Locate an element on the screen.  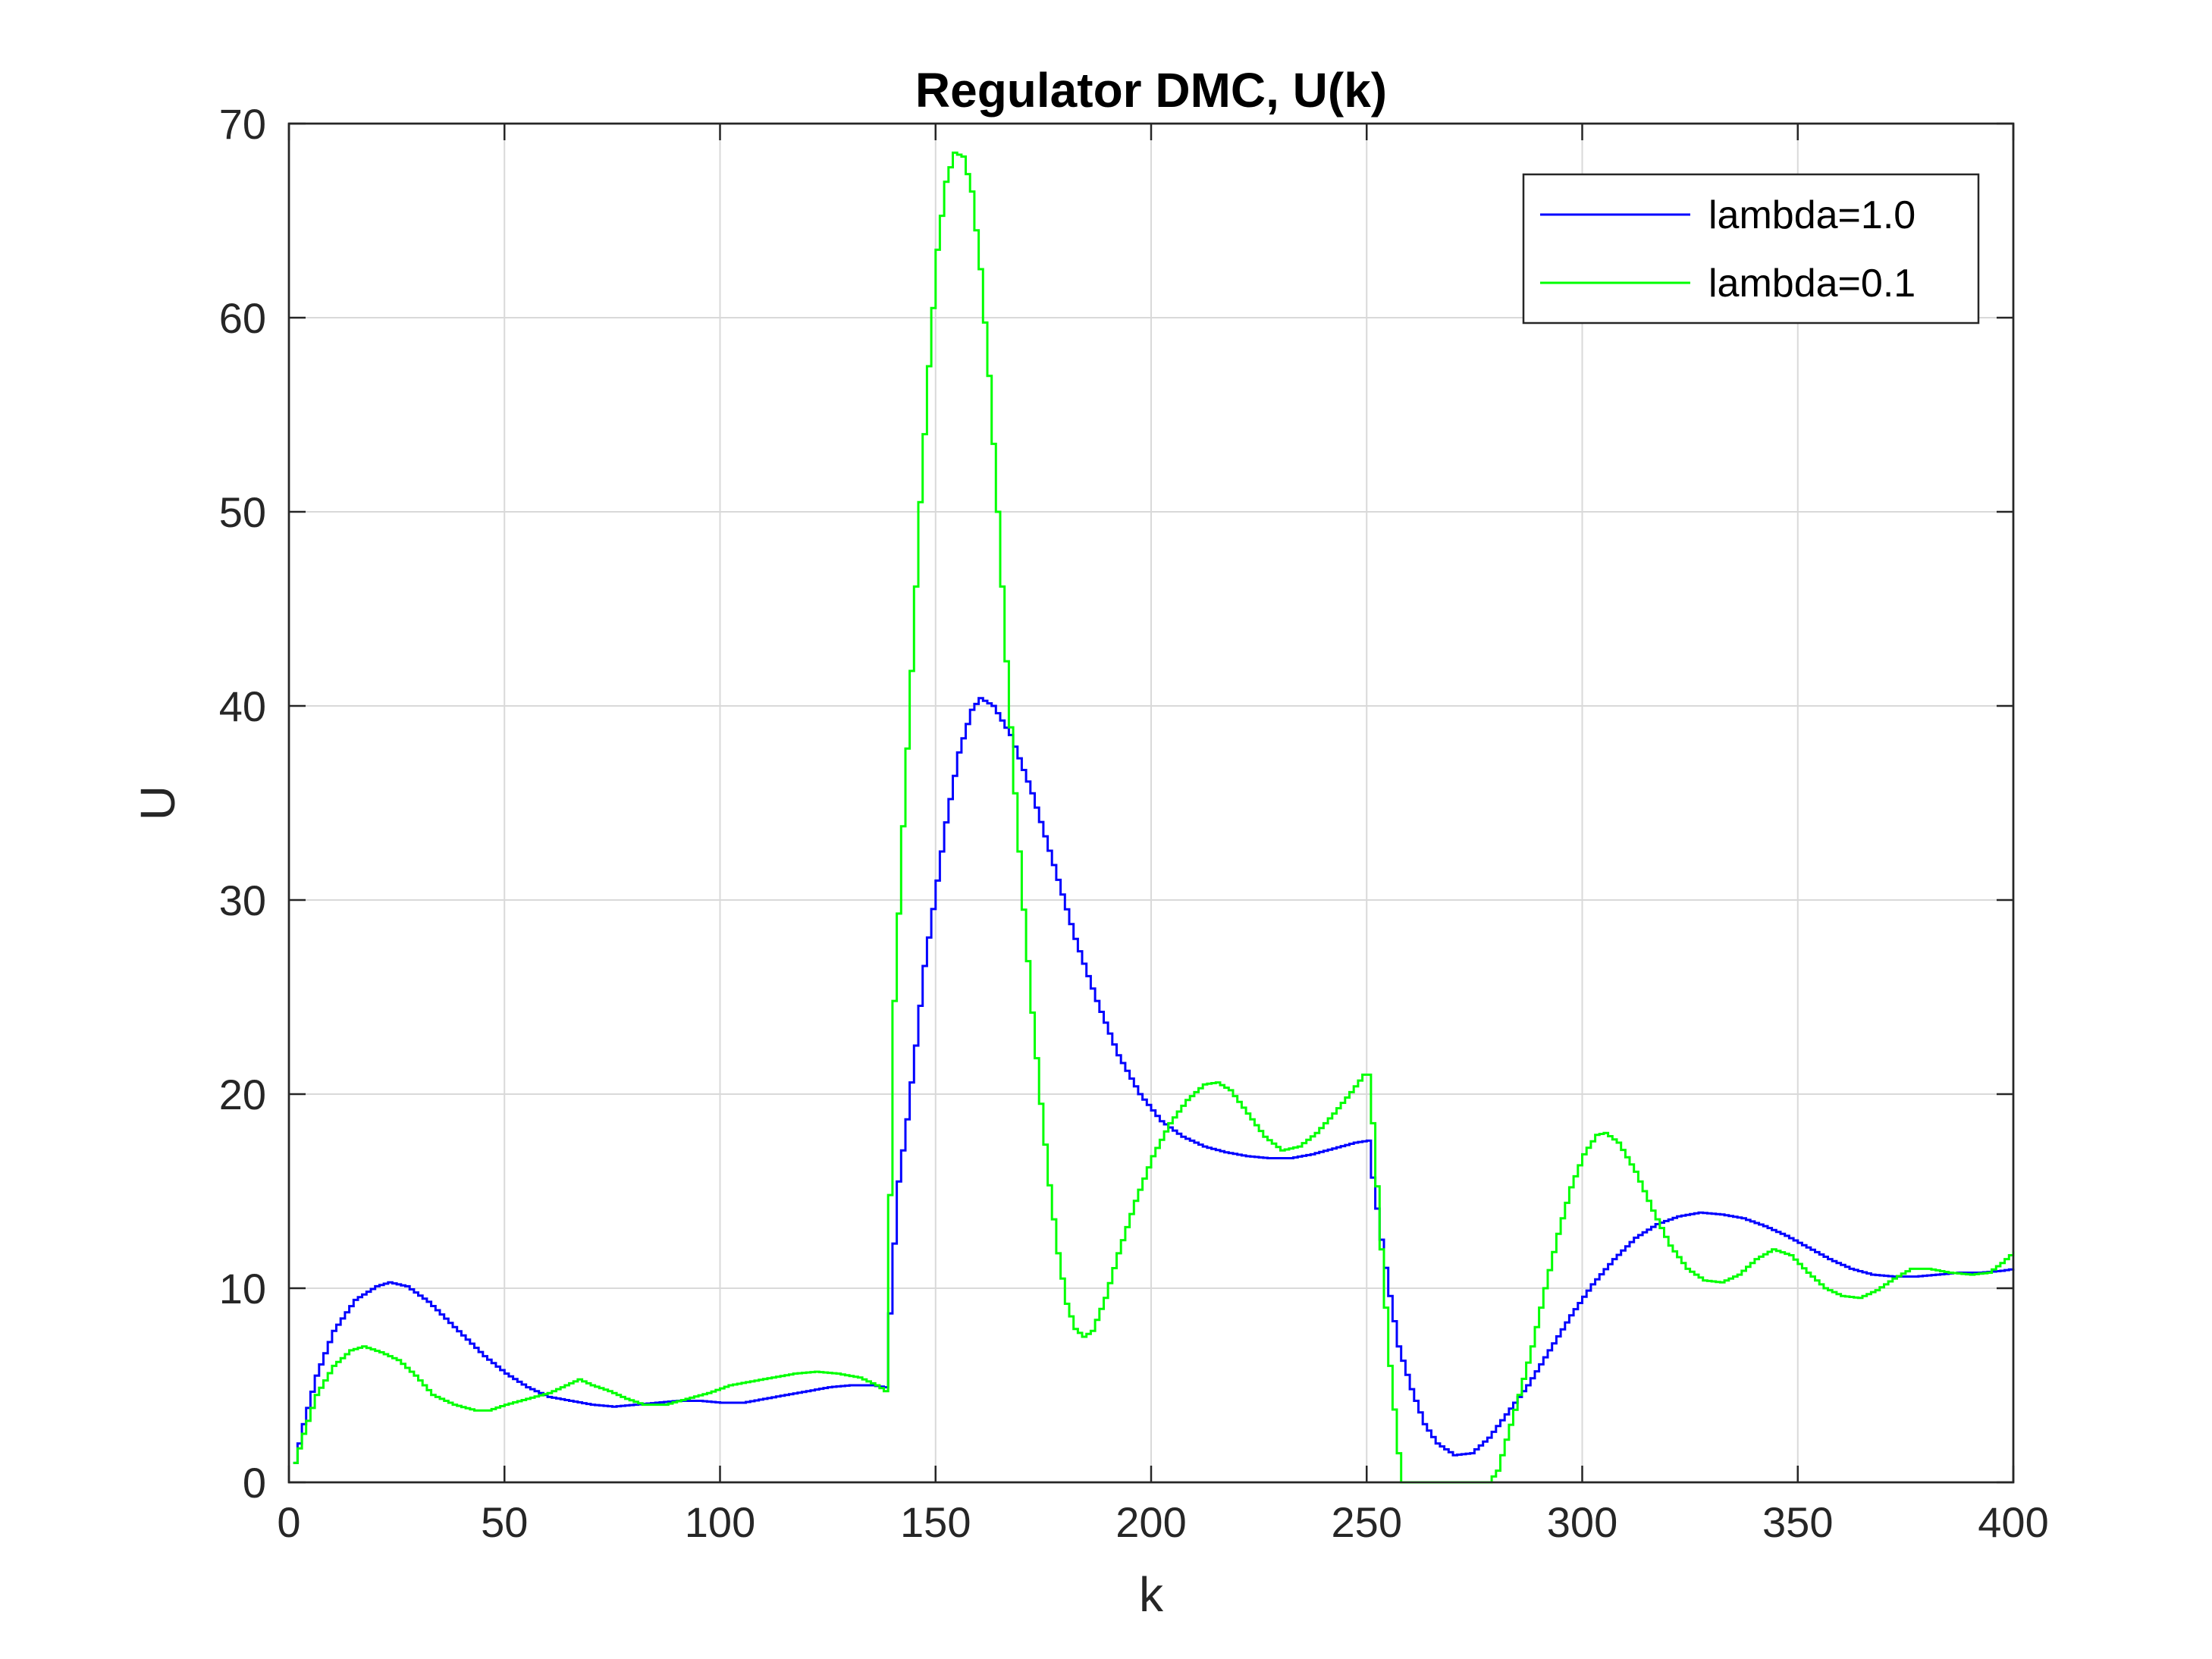
chart-title: Regulator DMC, U(k) is located at coordinates (1151, 90).